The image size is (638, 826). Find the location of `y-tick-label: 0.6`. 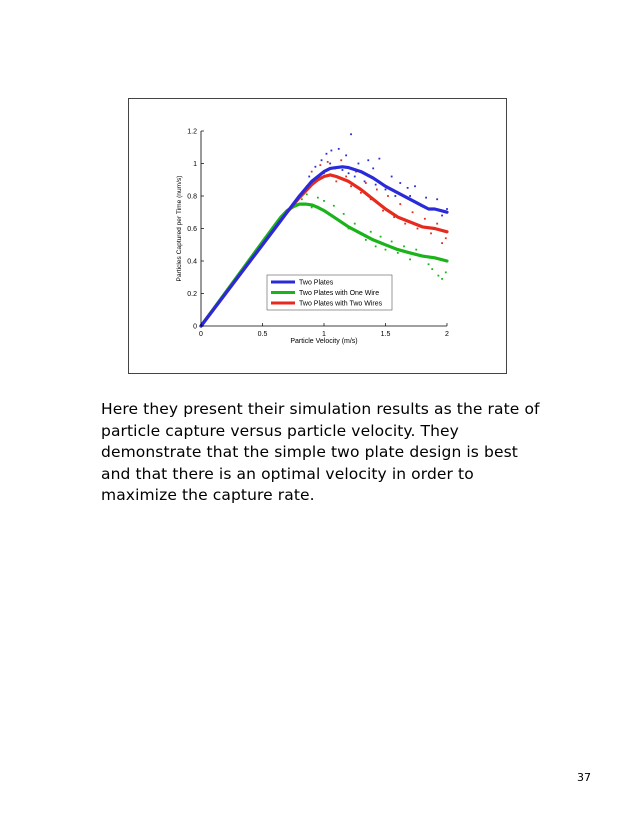

y-tick-label: 0.6 is located at coordinates (192, 229).